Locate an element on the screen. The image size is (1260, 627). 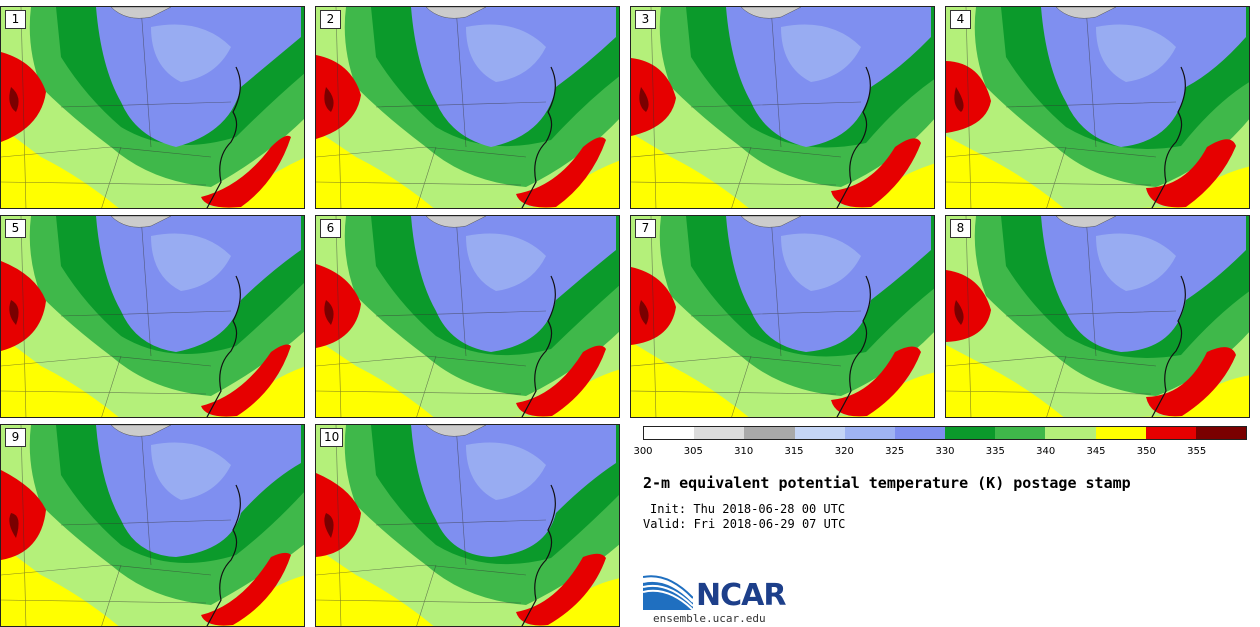
panel-label: 3 is located at coordinates (645, 19).